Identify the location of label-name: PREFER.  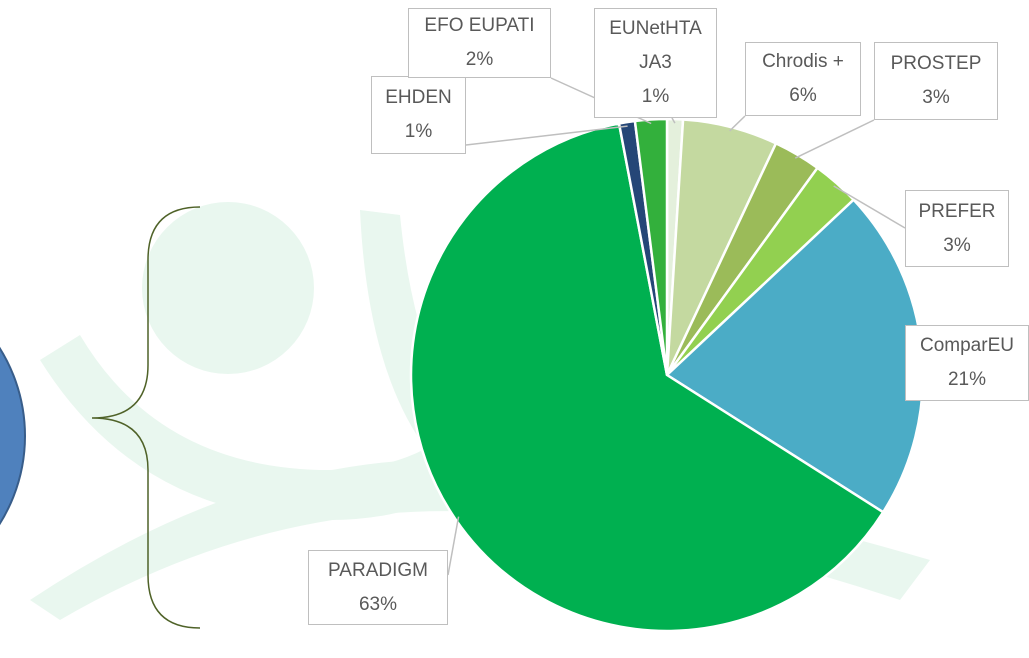
(957, 211).